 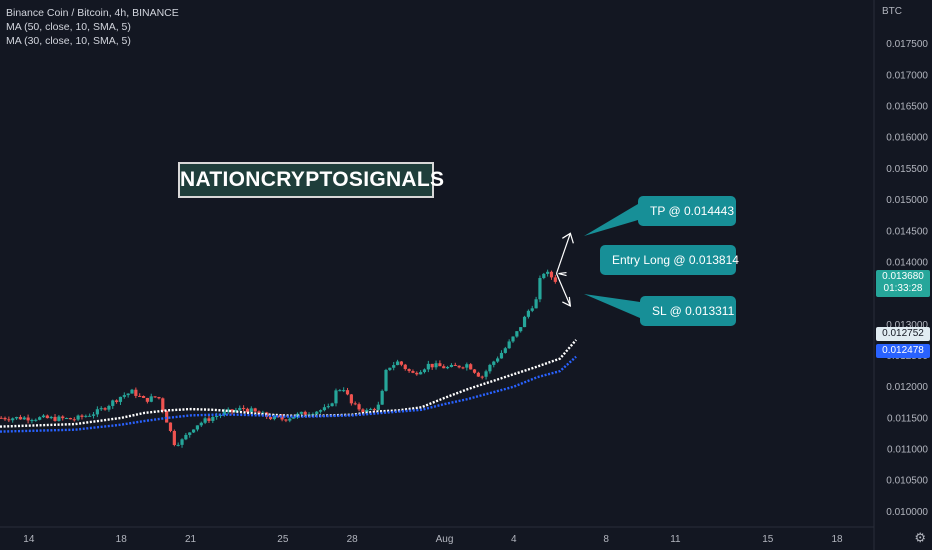 I want to click on ma50-price-tag: 0.012752, so click(x=903, y=334).